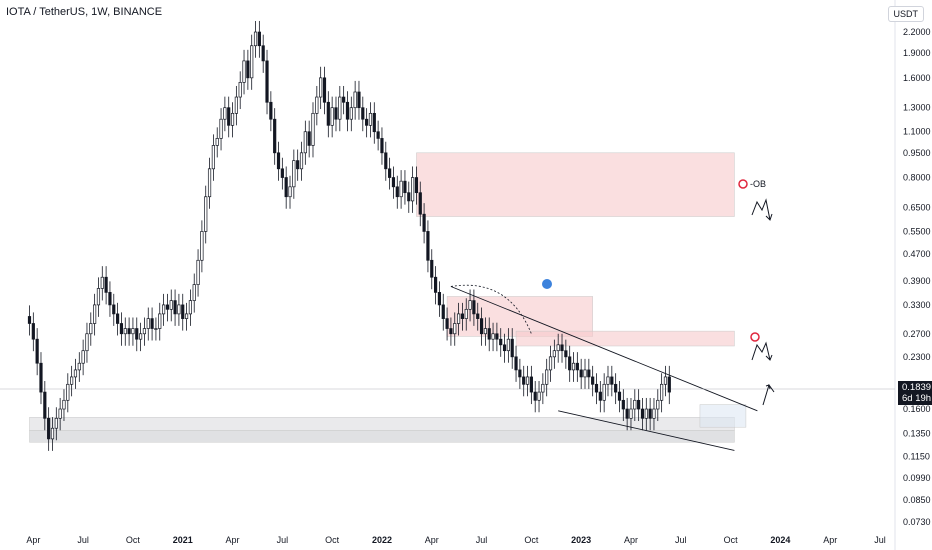 The width and height of the screenshot is (932, 550). What do you see at coordinates (755, 337) in the screenshot?
I see `warning-icon` at bounding box center [755, 337].